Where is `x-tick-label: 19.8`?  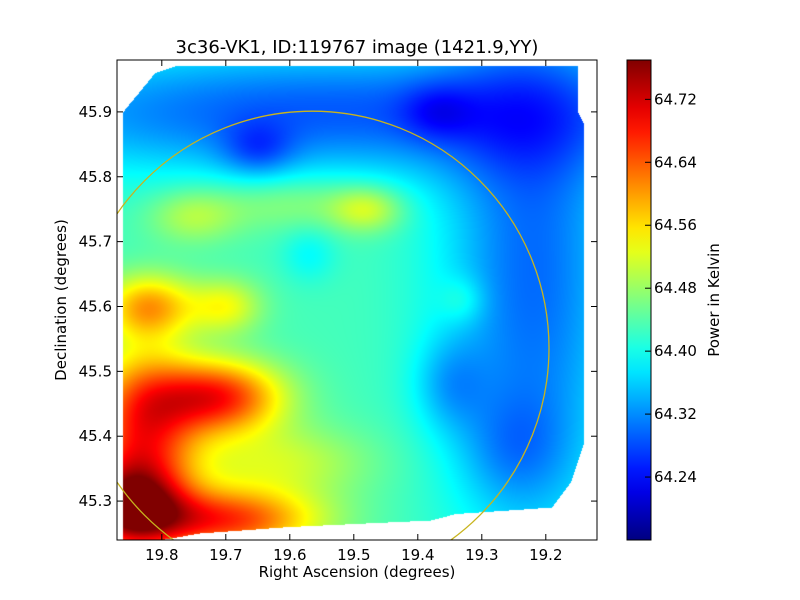 x-tick-label: 19.8 is located at coordinates (161, 555).